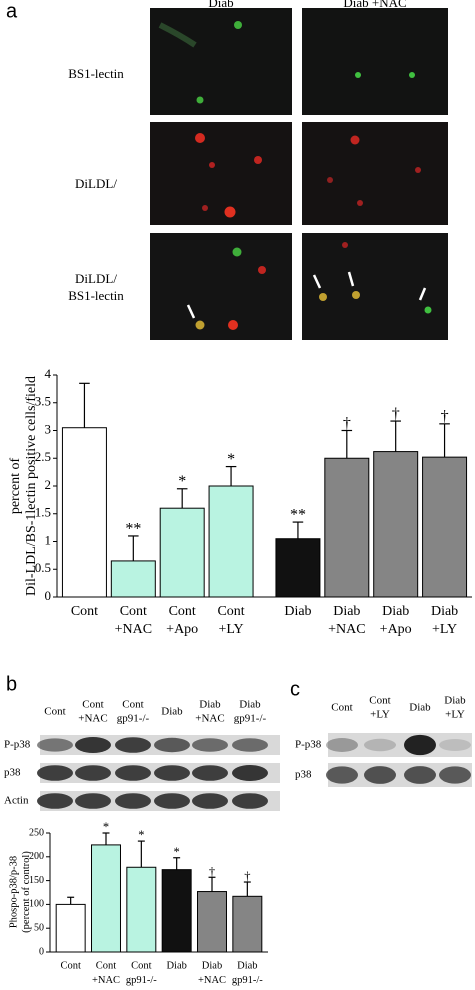 The height and width of the screenshot is (990, 475). I want to click on bar-annotation: **, so click(133, 528).